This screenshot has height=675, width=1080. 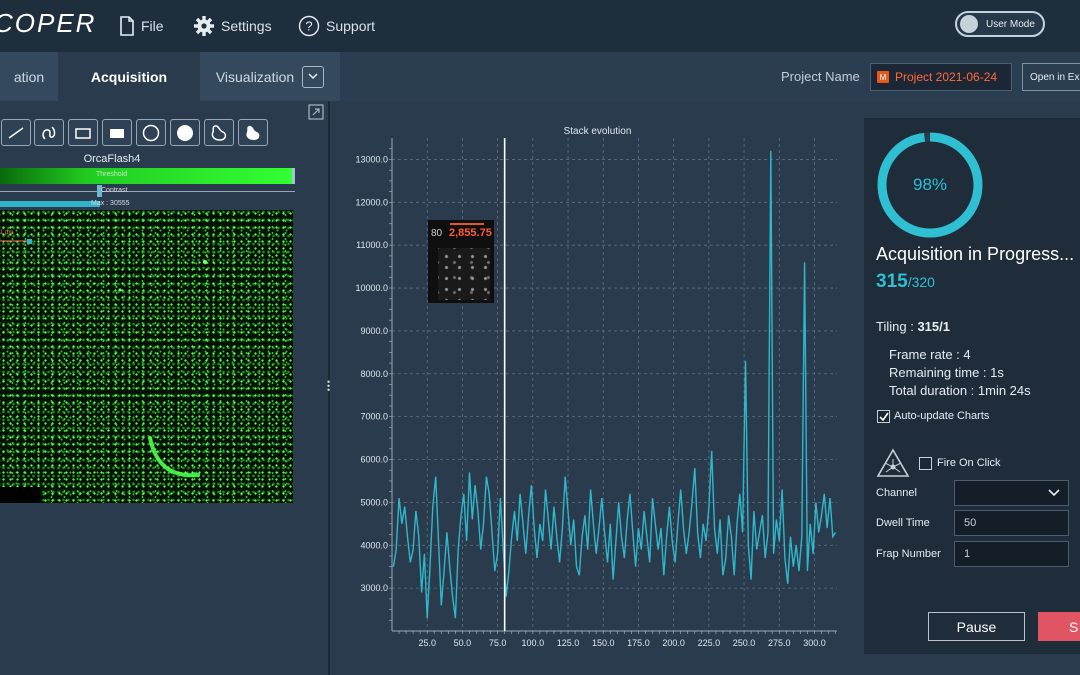 I want to click on total-duration: Total duration : 1min 24s, so click(x=960, y=390).